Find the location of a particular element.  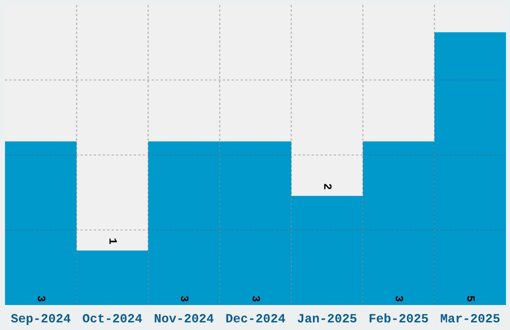

x-tick-label: Dec-2024 is located at coordinates (256, 318).